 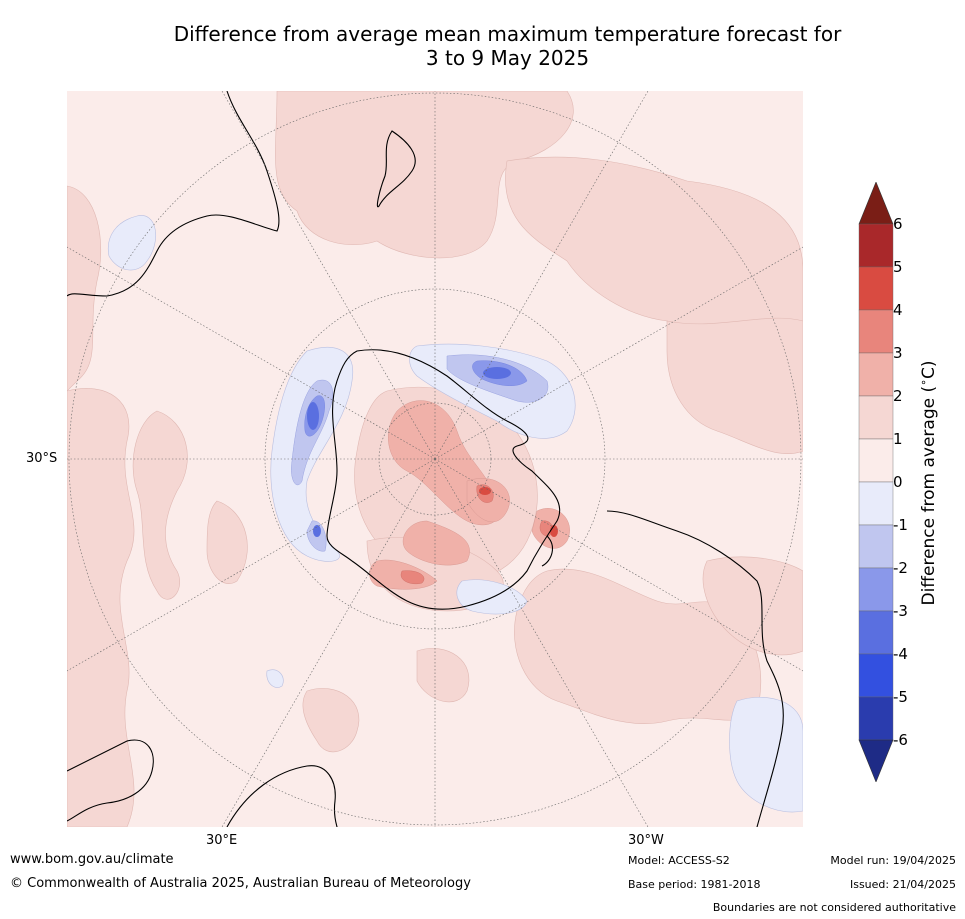 What do you see at coordinates (900, 654) in the screenshot?
I see `colorbar-tick-label: -4` at bounding box center [900, 654].